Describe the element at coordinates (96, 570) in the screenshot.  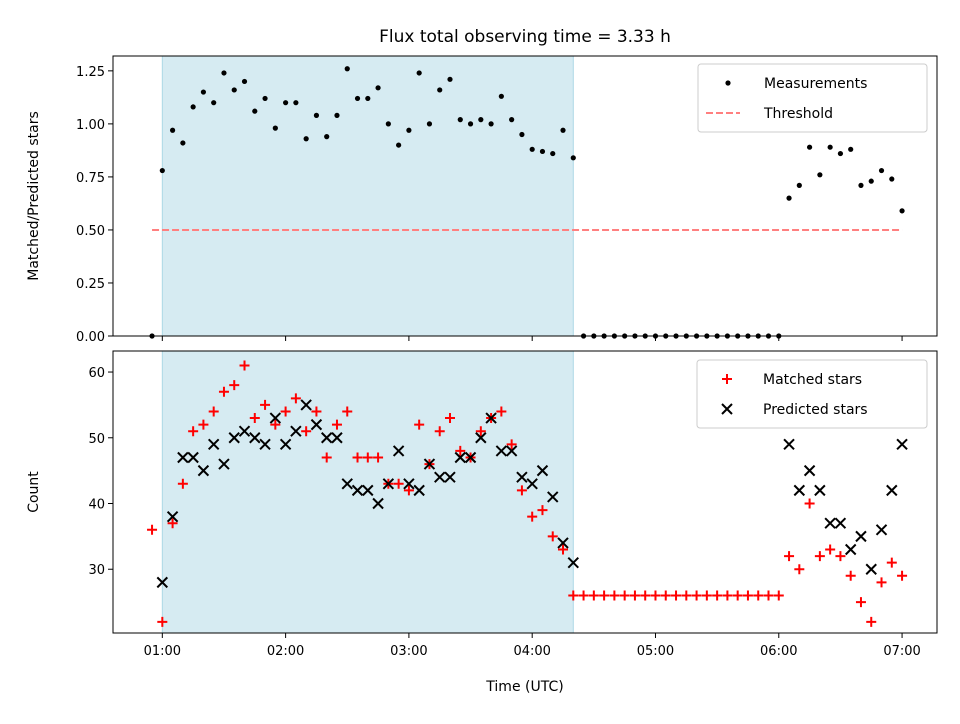
I see `y-tick-label: 30` at that location.